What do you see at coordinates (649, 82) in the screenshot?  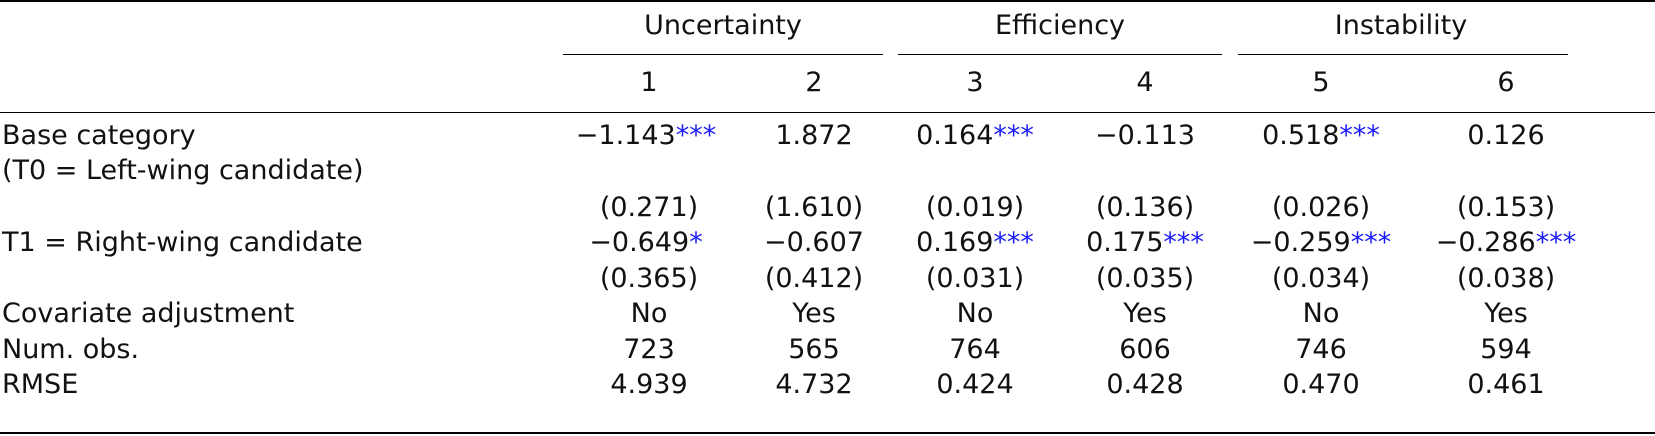 I see `column-number: 1` at bounding box center [649, 82].